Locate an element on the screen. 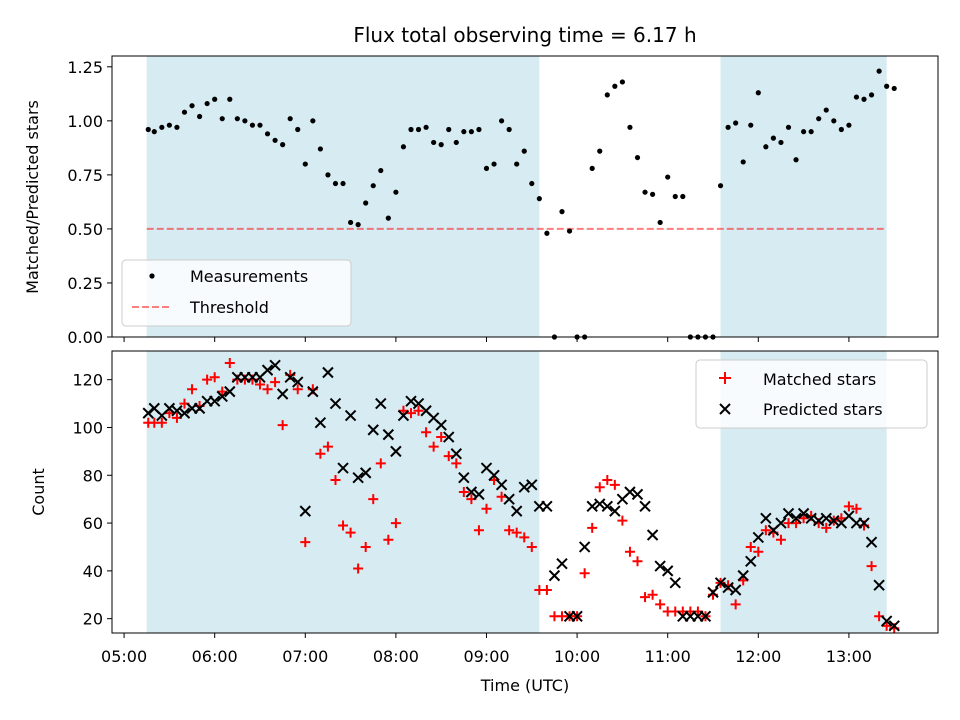 The height and width of the screenshot is (720, 960). legend-matched-marker is located at coordinates (725, 378).